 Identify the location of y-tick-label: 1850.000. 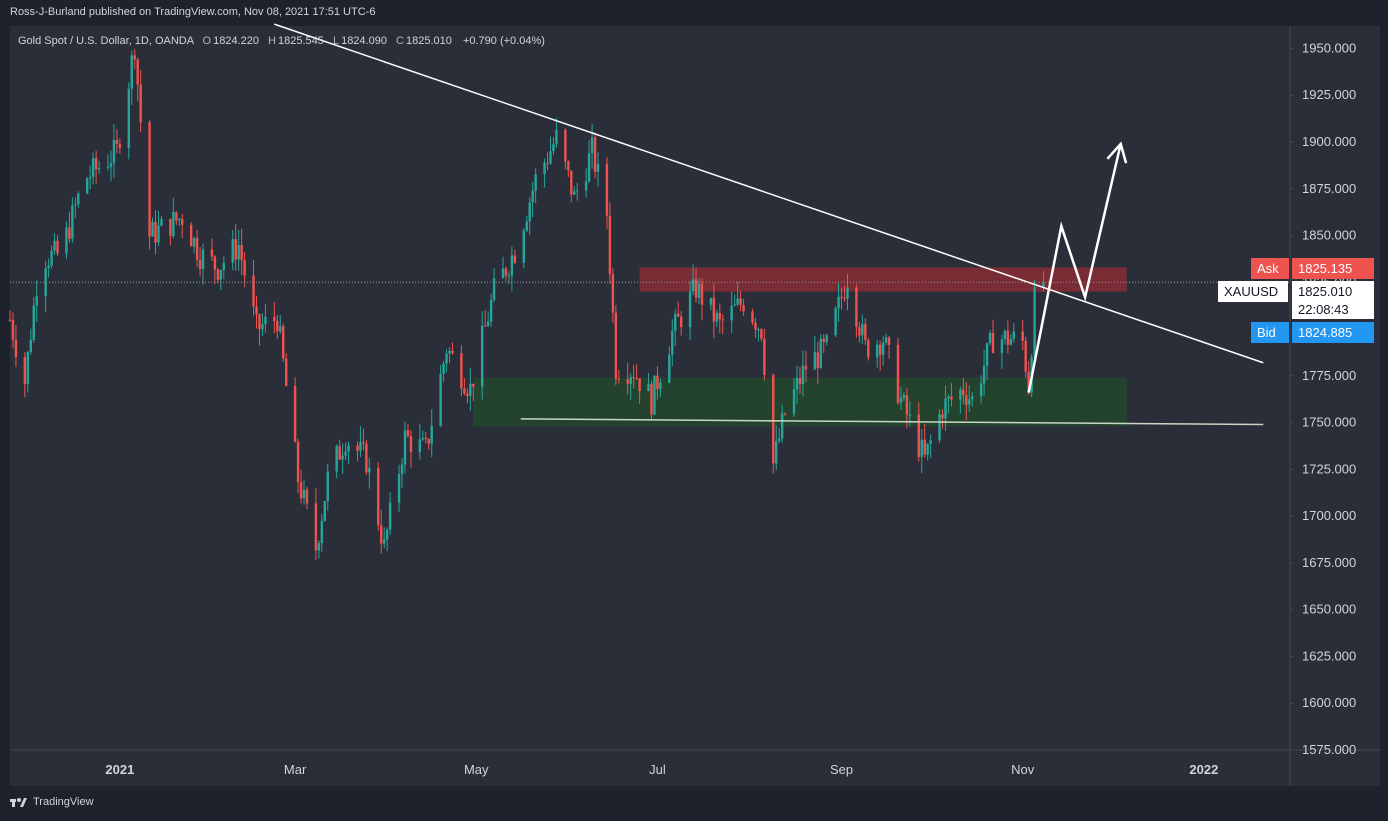
(1329, 235).